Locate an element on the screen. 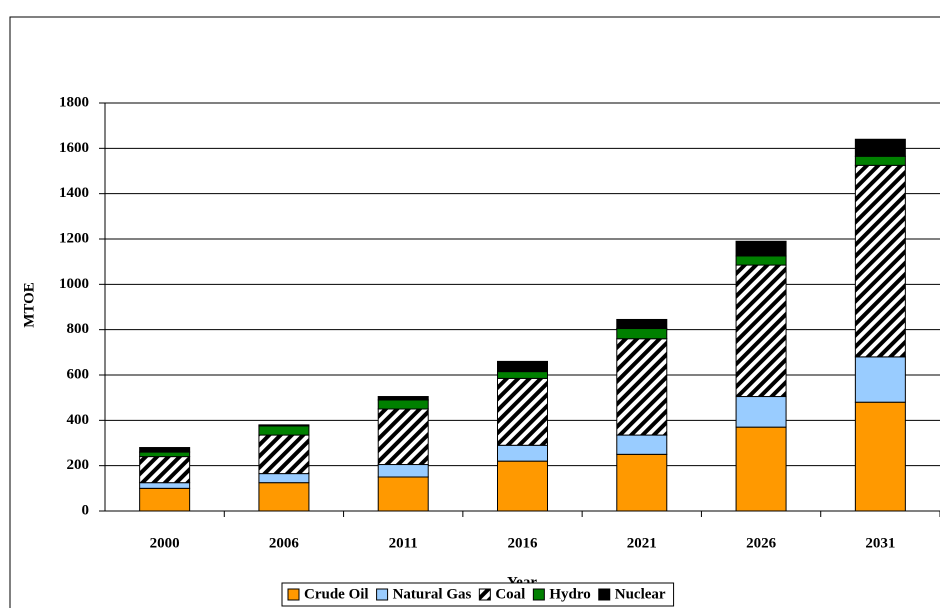 The image size is (940, 608). legend: Crude Oil Natural Gas Coal Hydro Nuclear is located at coordinates (478, 594).